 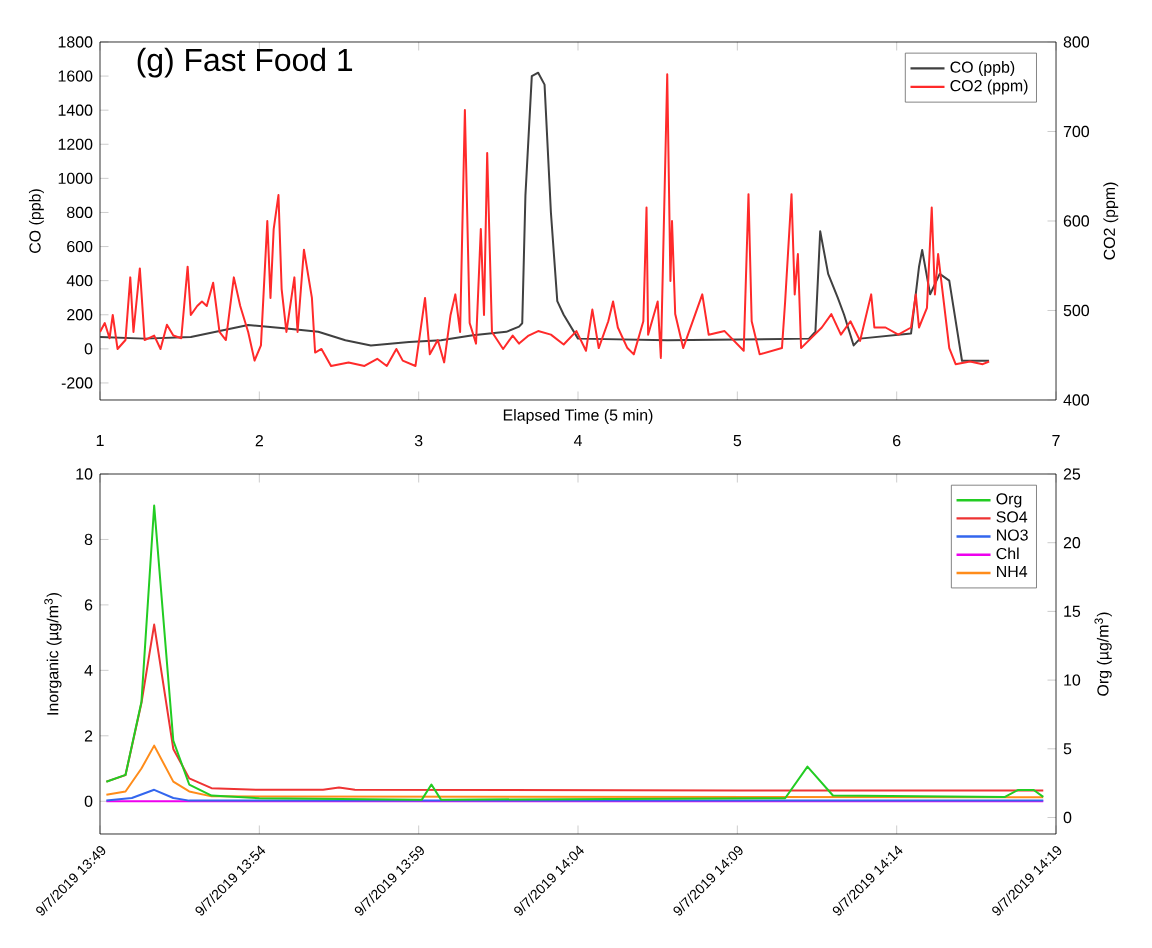 What do you see at coordinates (245, 62) in the screenshot?
I see `chart-title: (g) Fast Food 1` at bounding box center [245, 62].